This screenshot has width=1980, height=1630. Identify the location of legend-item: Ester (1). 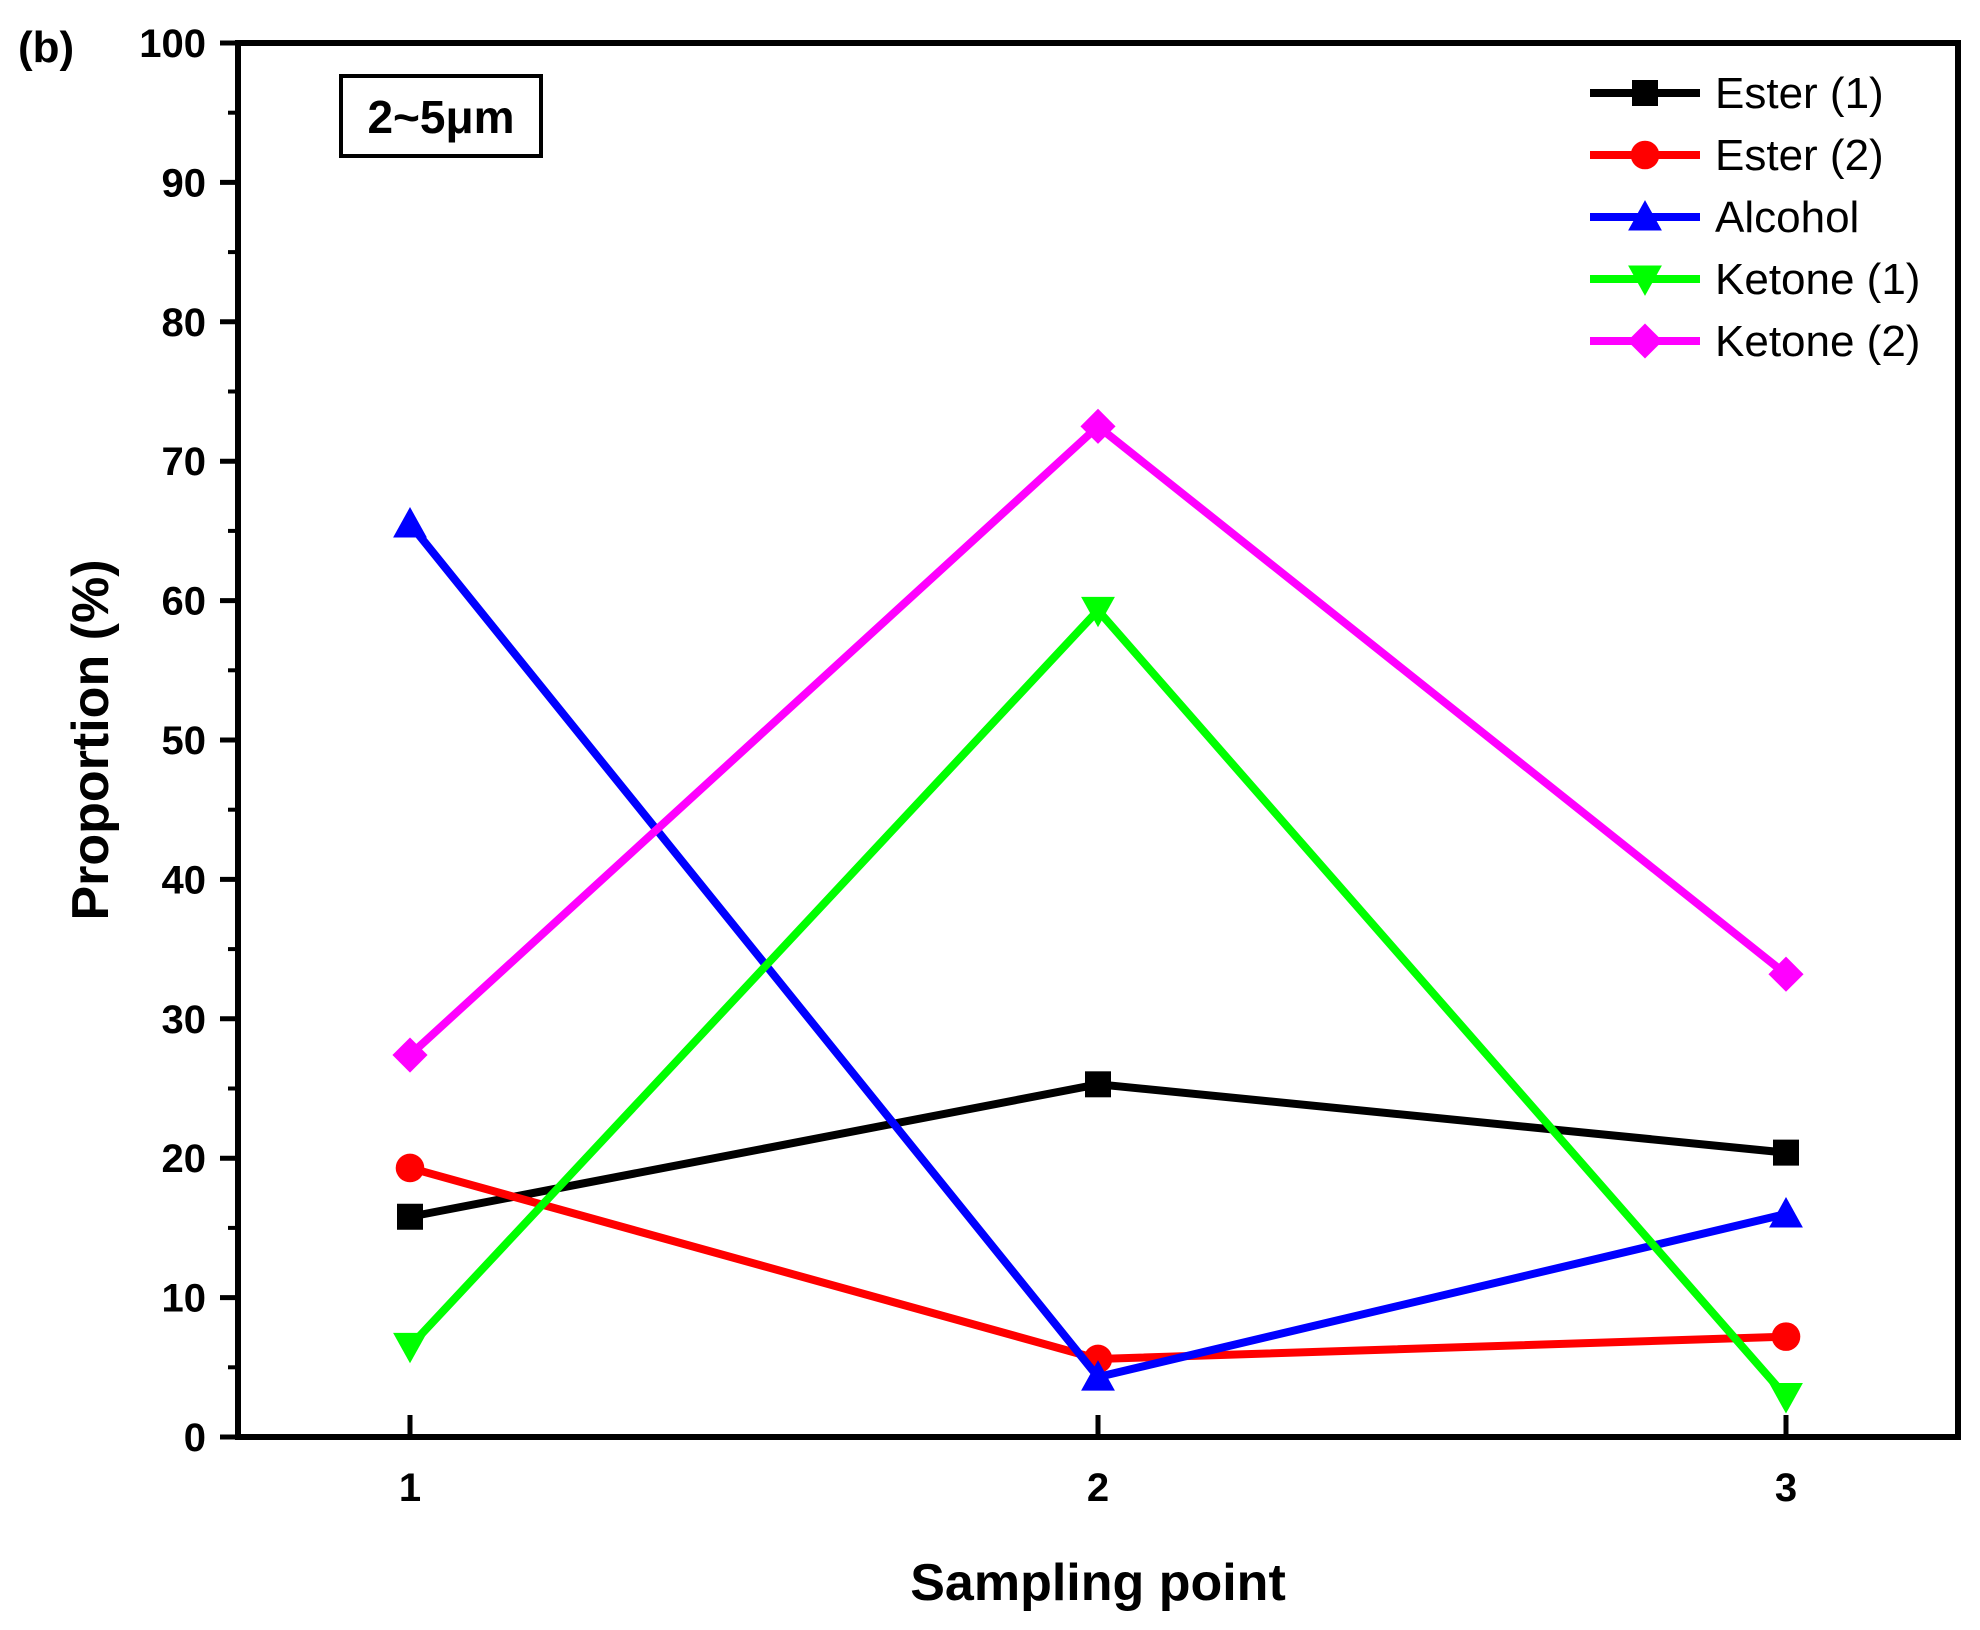
(1737, 93).